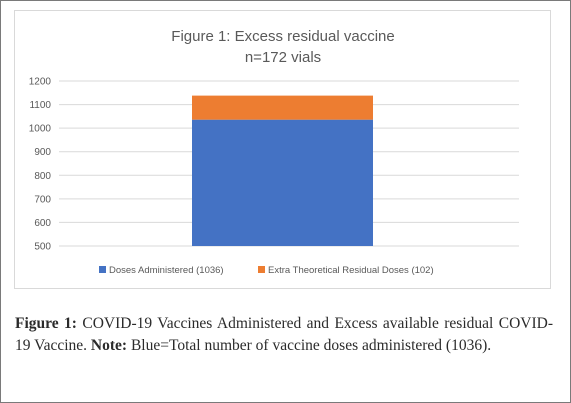 The width and height of the screenshot is (571, 403). What do you see at coordinates (282, 182) in the screenshot?
I see `bar-doses-administered` at bounding box center [282, 182].